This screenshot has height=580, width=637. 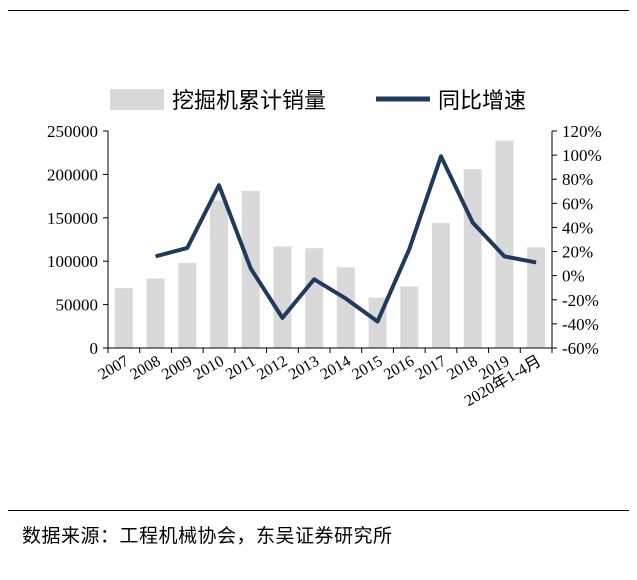 What do you see at coordinates (577, 227) in the screenshot?
I see `y-right-tick-label: 40%` at bounding box center [577, 227].